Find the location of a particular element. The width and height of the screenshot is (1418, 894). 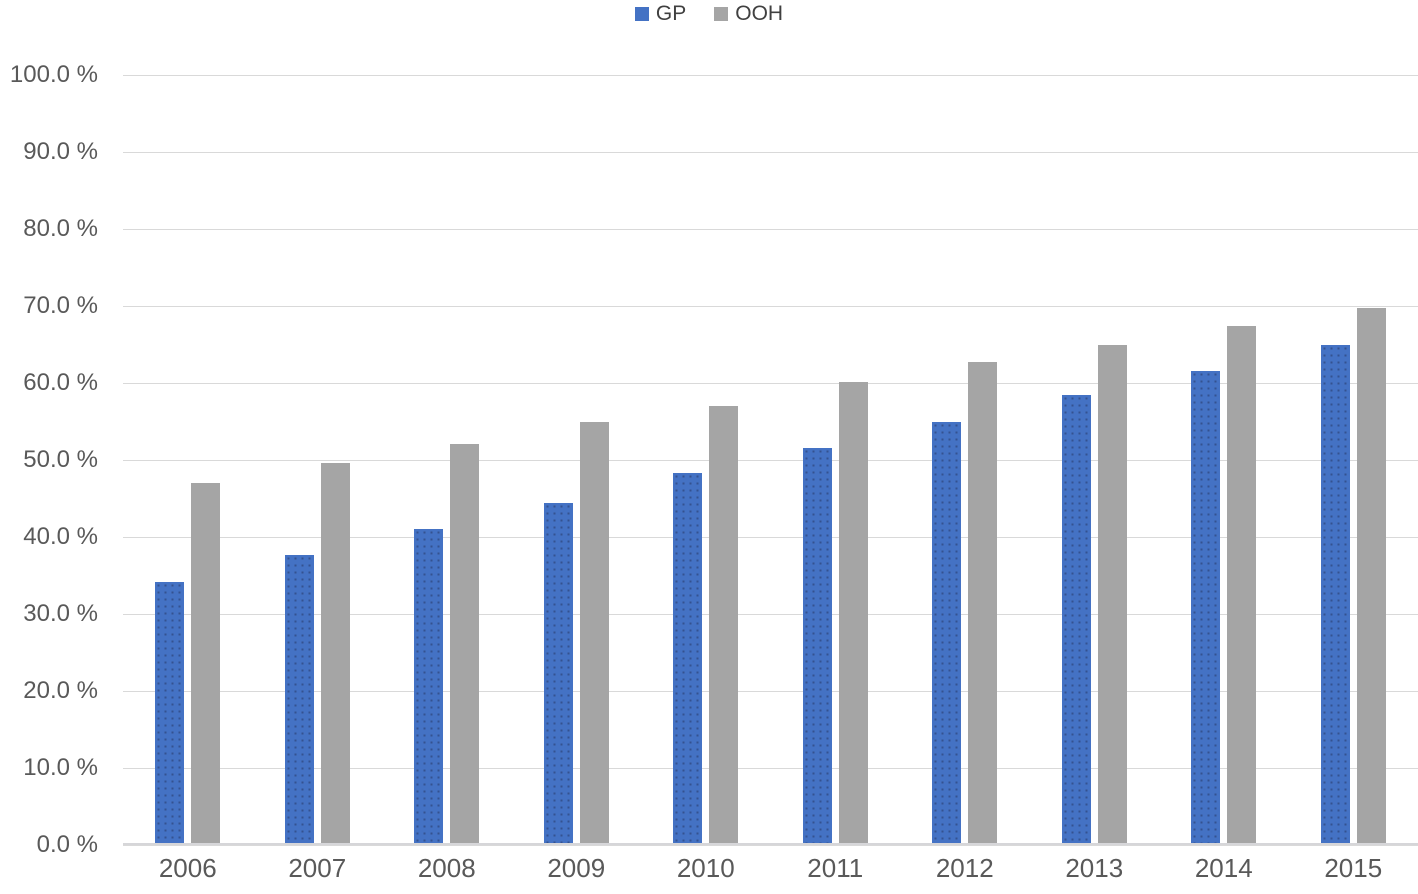

bar-ooh-2010 is located at coordinates (724, 625).